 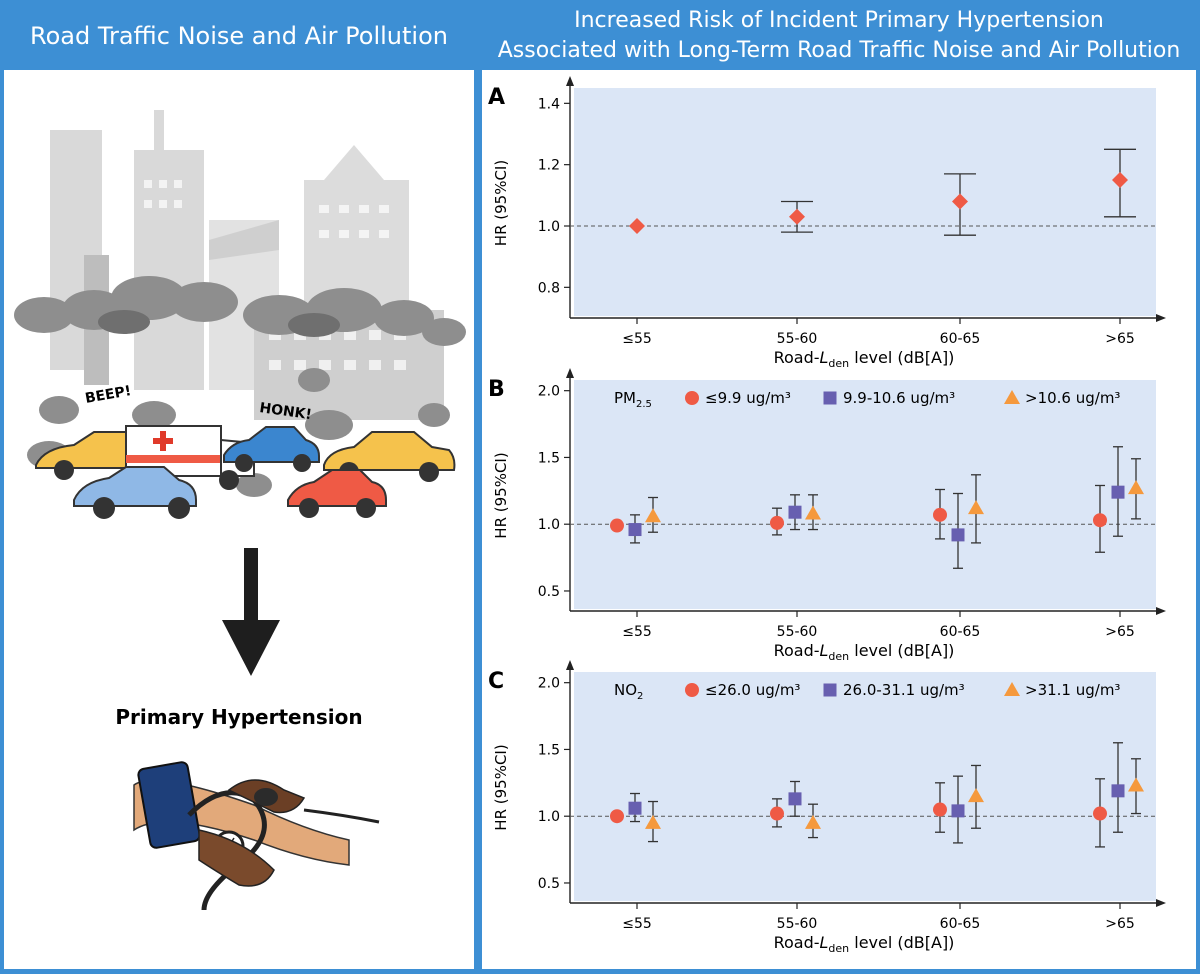 What do you see at coordinates (256, 836) in the screenshot?
I see `blood-pressure-cuff-icon` at bounding box center [256, 836].